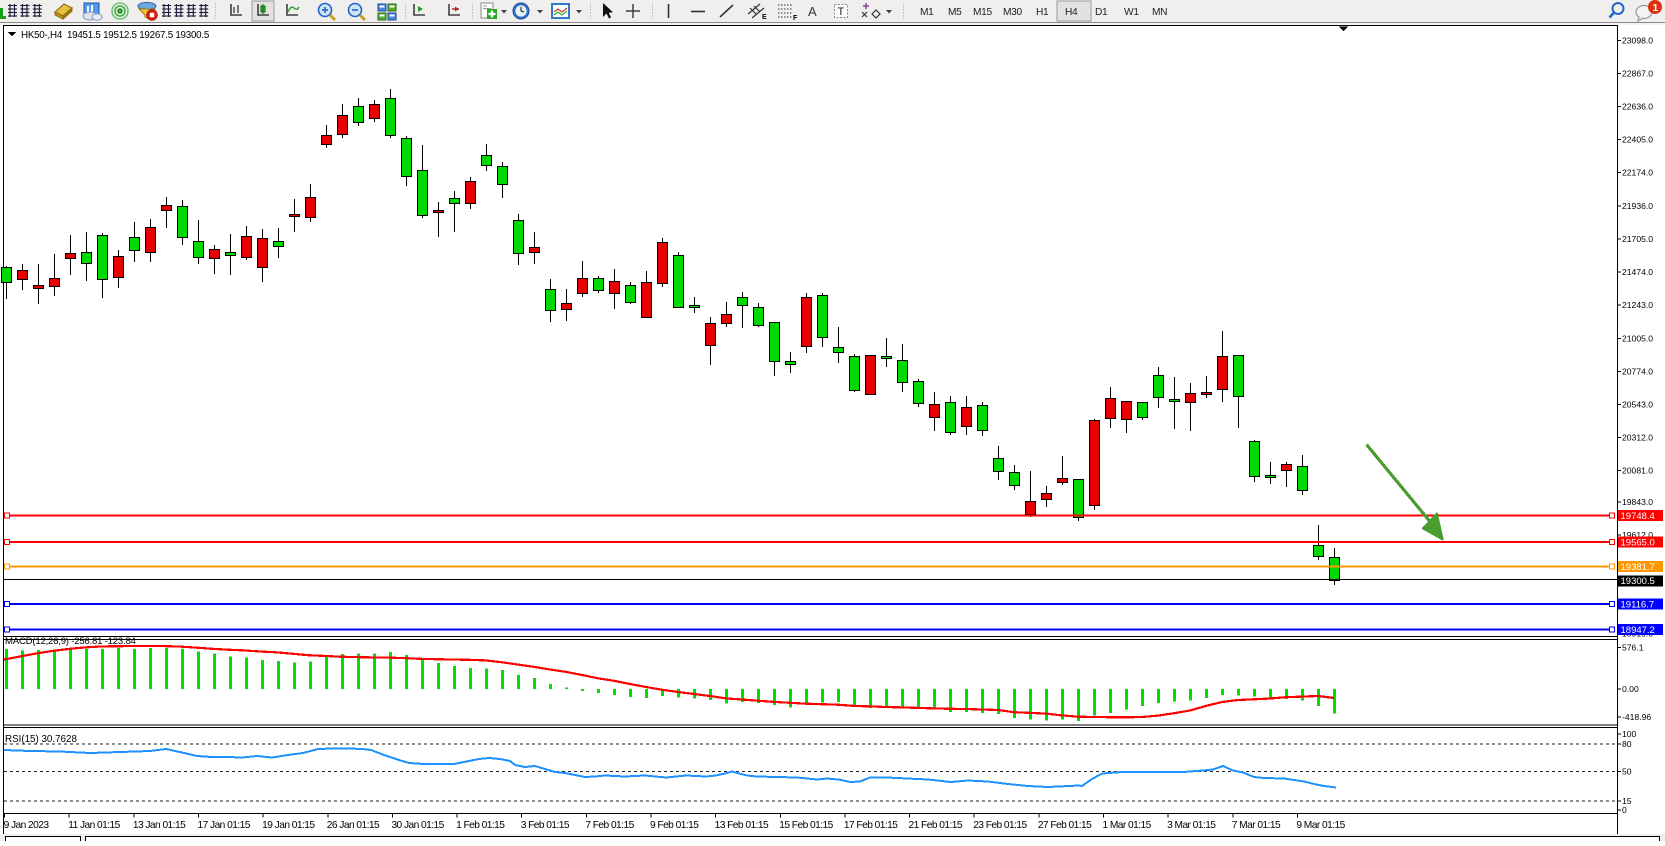 This screenshot has height=846, width=1665. I want to click on svg-text: 9 Feb 01:15, so click(674, 825).